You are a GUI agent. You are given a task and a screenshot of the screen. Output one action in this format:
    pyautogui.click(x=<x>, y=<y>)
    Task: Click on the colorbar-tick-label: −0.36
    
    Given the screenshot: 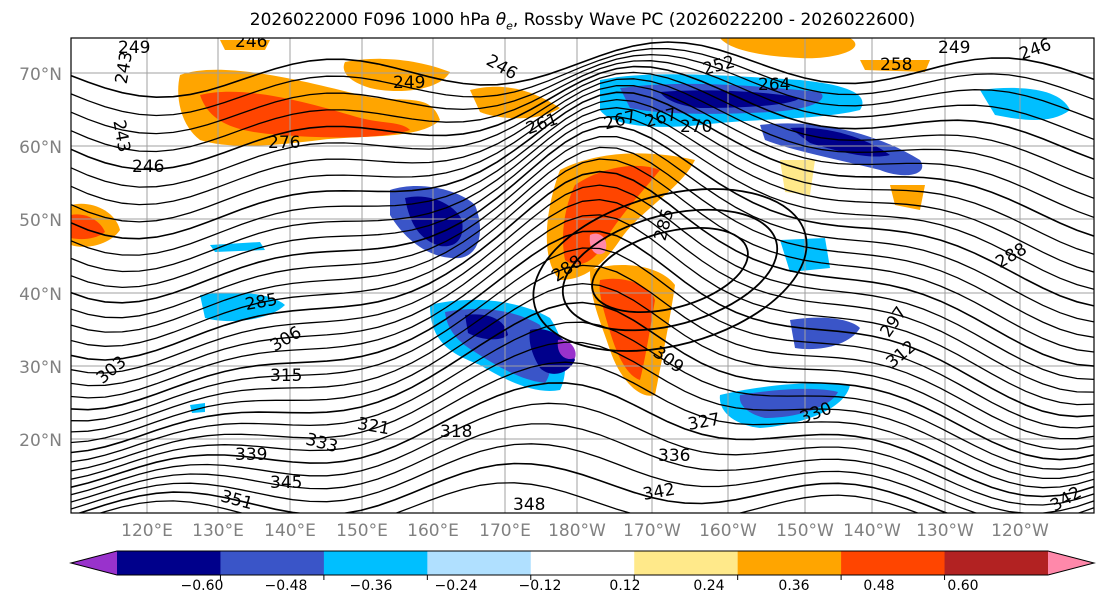 What is the action you would take?
    pyautogui.click(x=371, y=586)
    